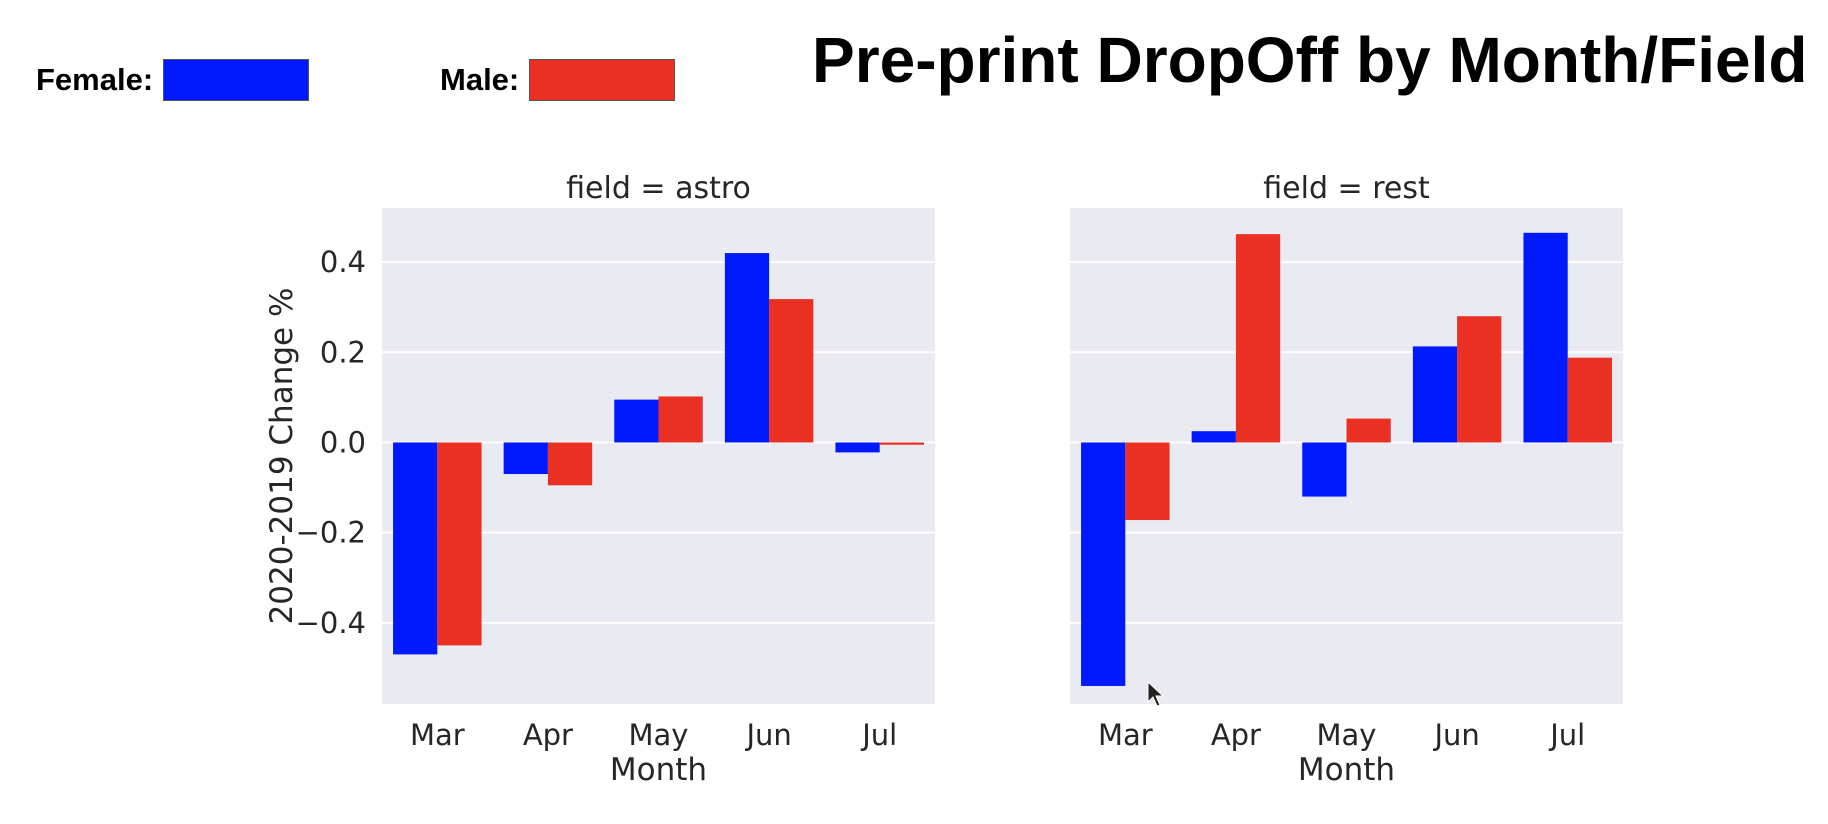 The height and width of the screenshot is (824, 1828). I want to click on legend-male: Male:, so click(558, 80).